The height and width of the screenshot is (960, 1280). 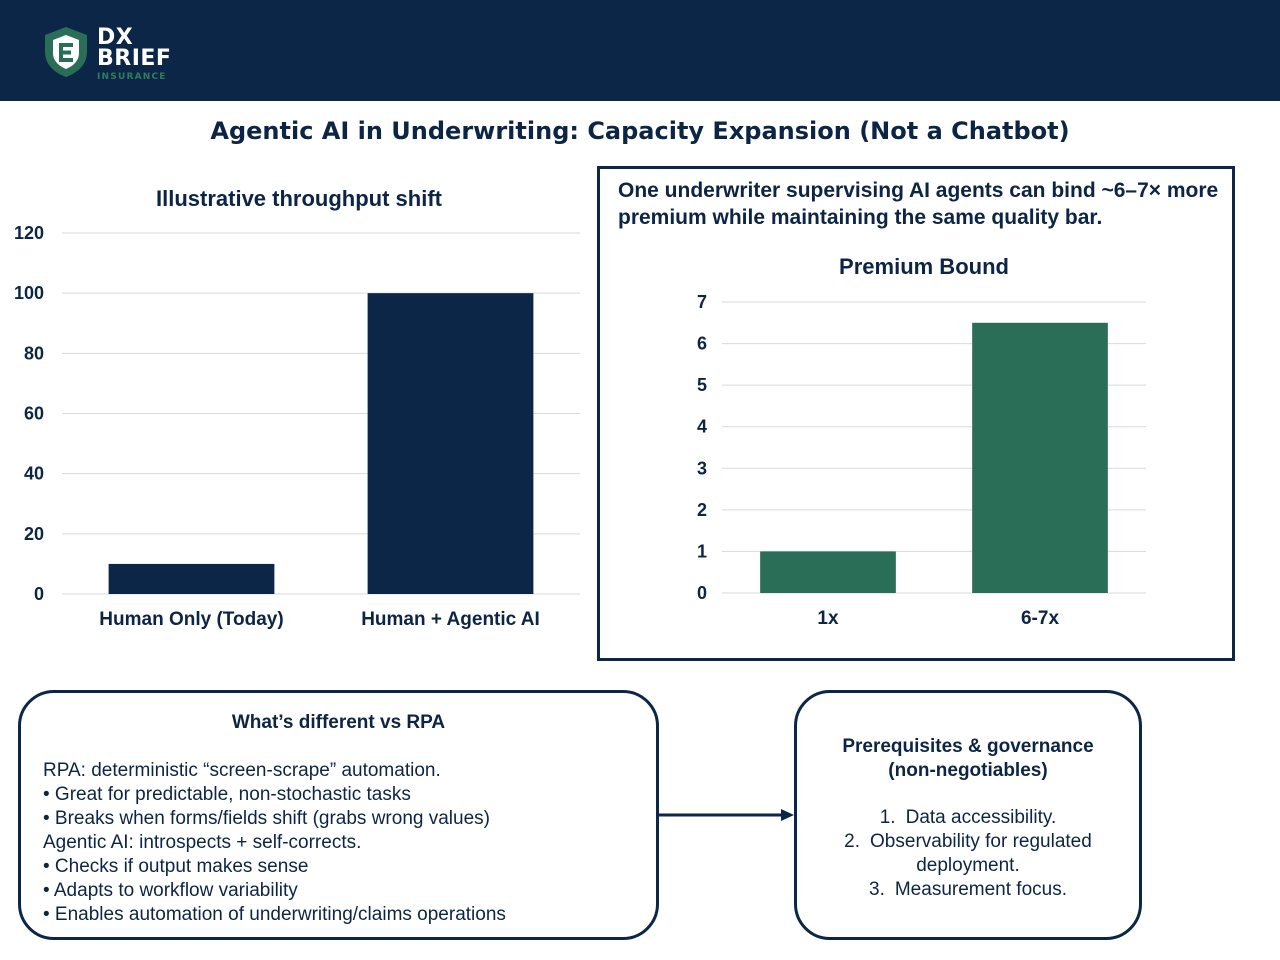 I want to click on x-tick-label: Human + Agentic AI, so click(x=450, y=619).